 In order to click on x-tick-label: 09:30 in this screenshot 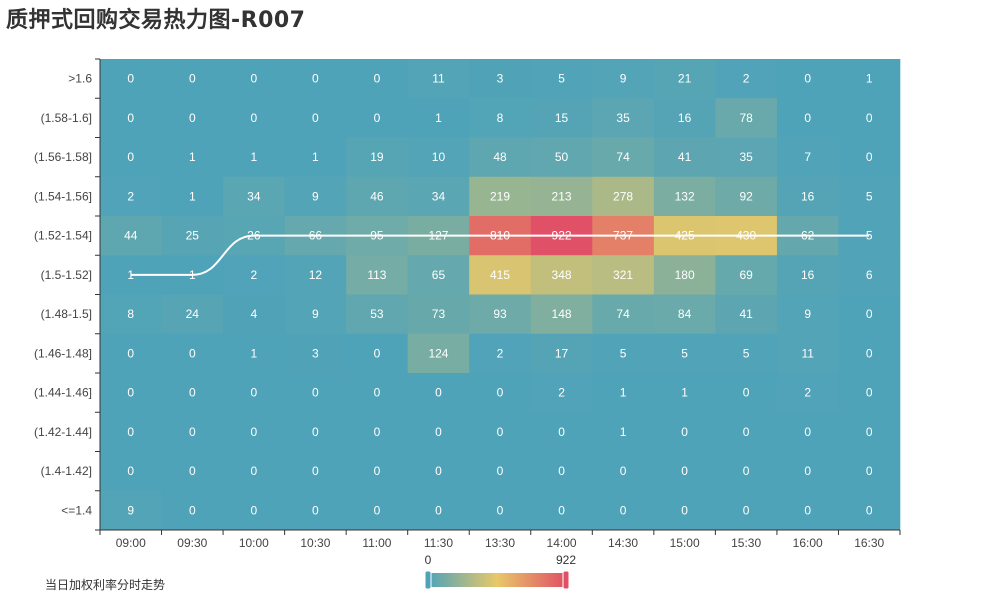, I will do `click(192, 543)`.